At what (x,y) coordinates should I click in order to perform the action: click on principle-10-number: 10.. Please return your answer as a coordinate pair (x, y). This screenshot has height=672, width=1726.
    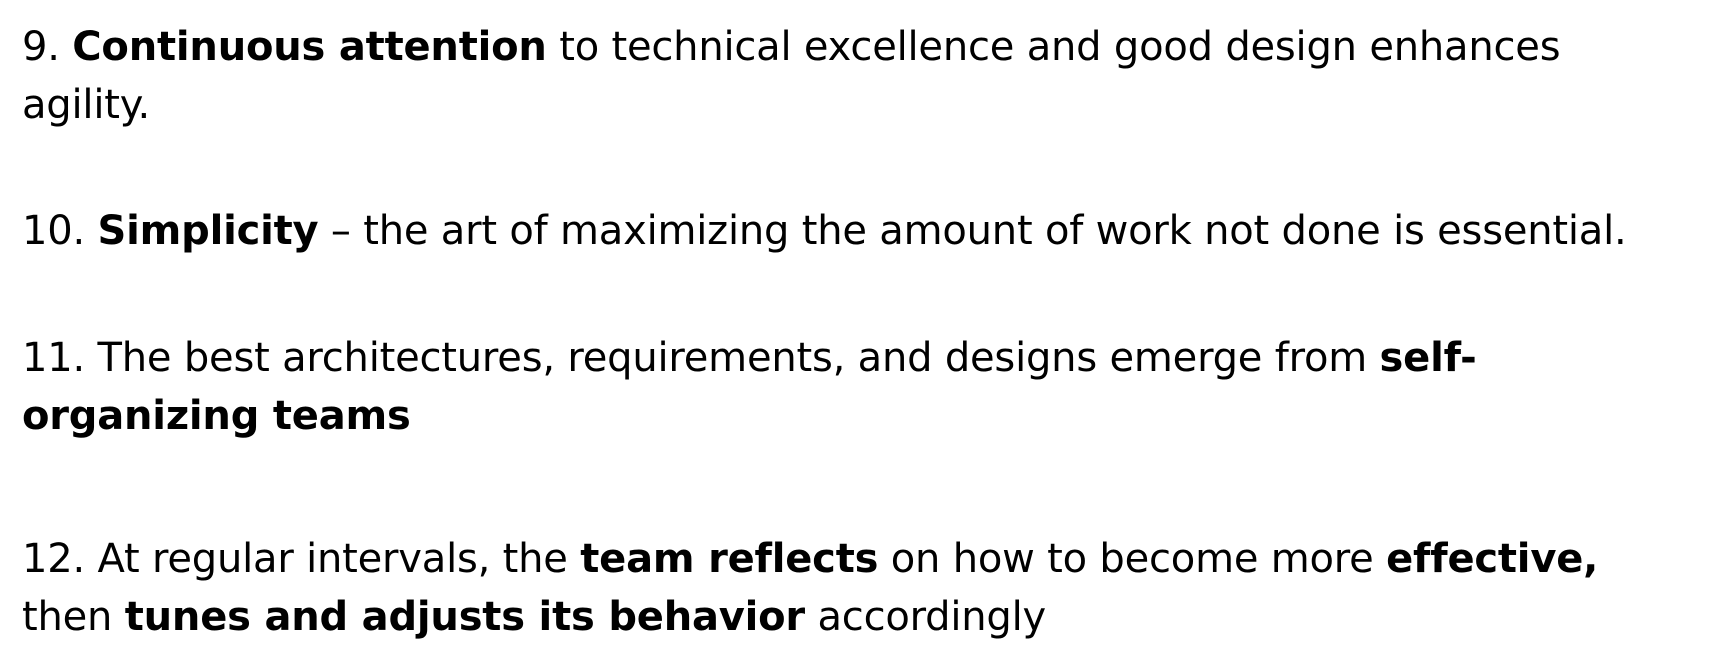
    Looking at the image, I should click on (54, 231).